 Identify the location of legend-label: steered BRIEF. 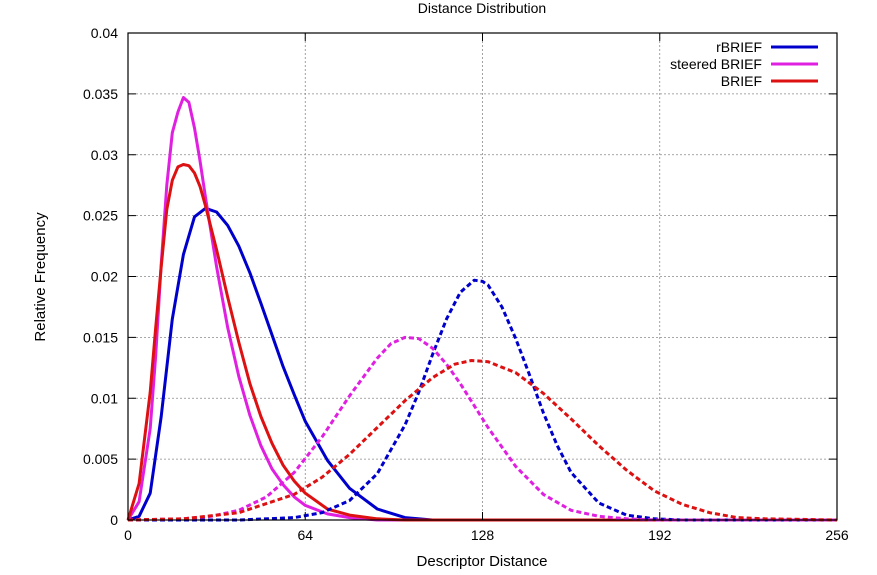
(716, 64).